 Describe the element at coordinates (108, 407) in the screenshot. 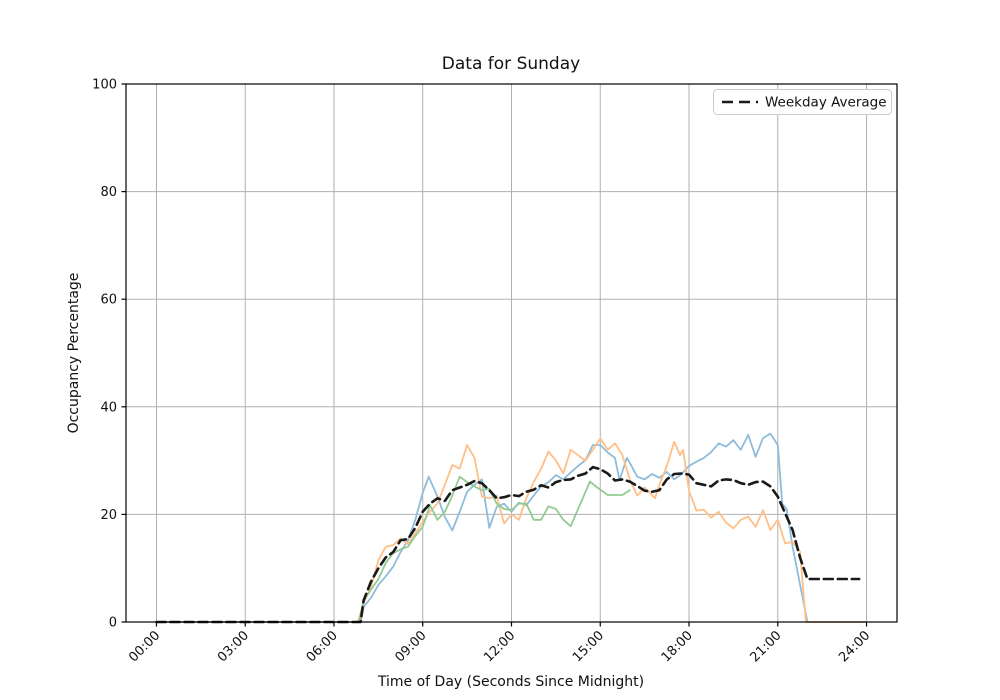

I see `y-tick-label: 40` at that location.